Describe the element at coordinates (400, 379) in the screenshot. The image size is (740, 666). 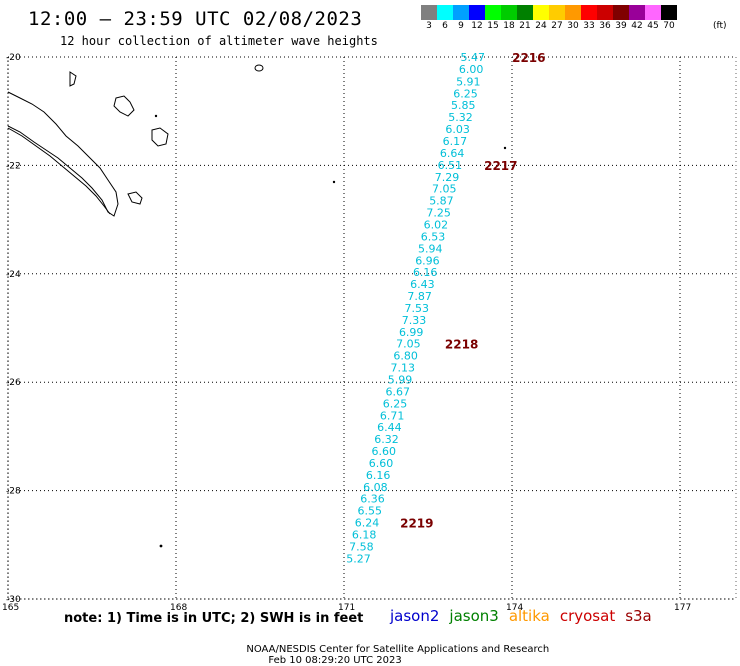
I see `wave-height-label: 5.99` at that location.